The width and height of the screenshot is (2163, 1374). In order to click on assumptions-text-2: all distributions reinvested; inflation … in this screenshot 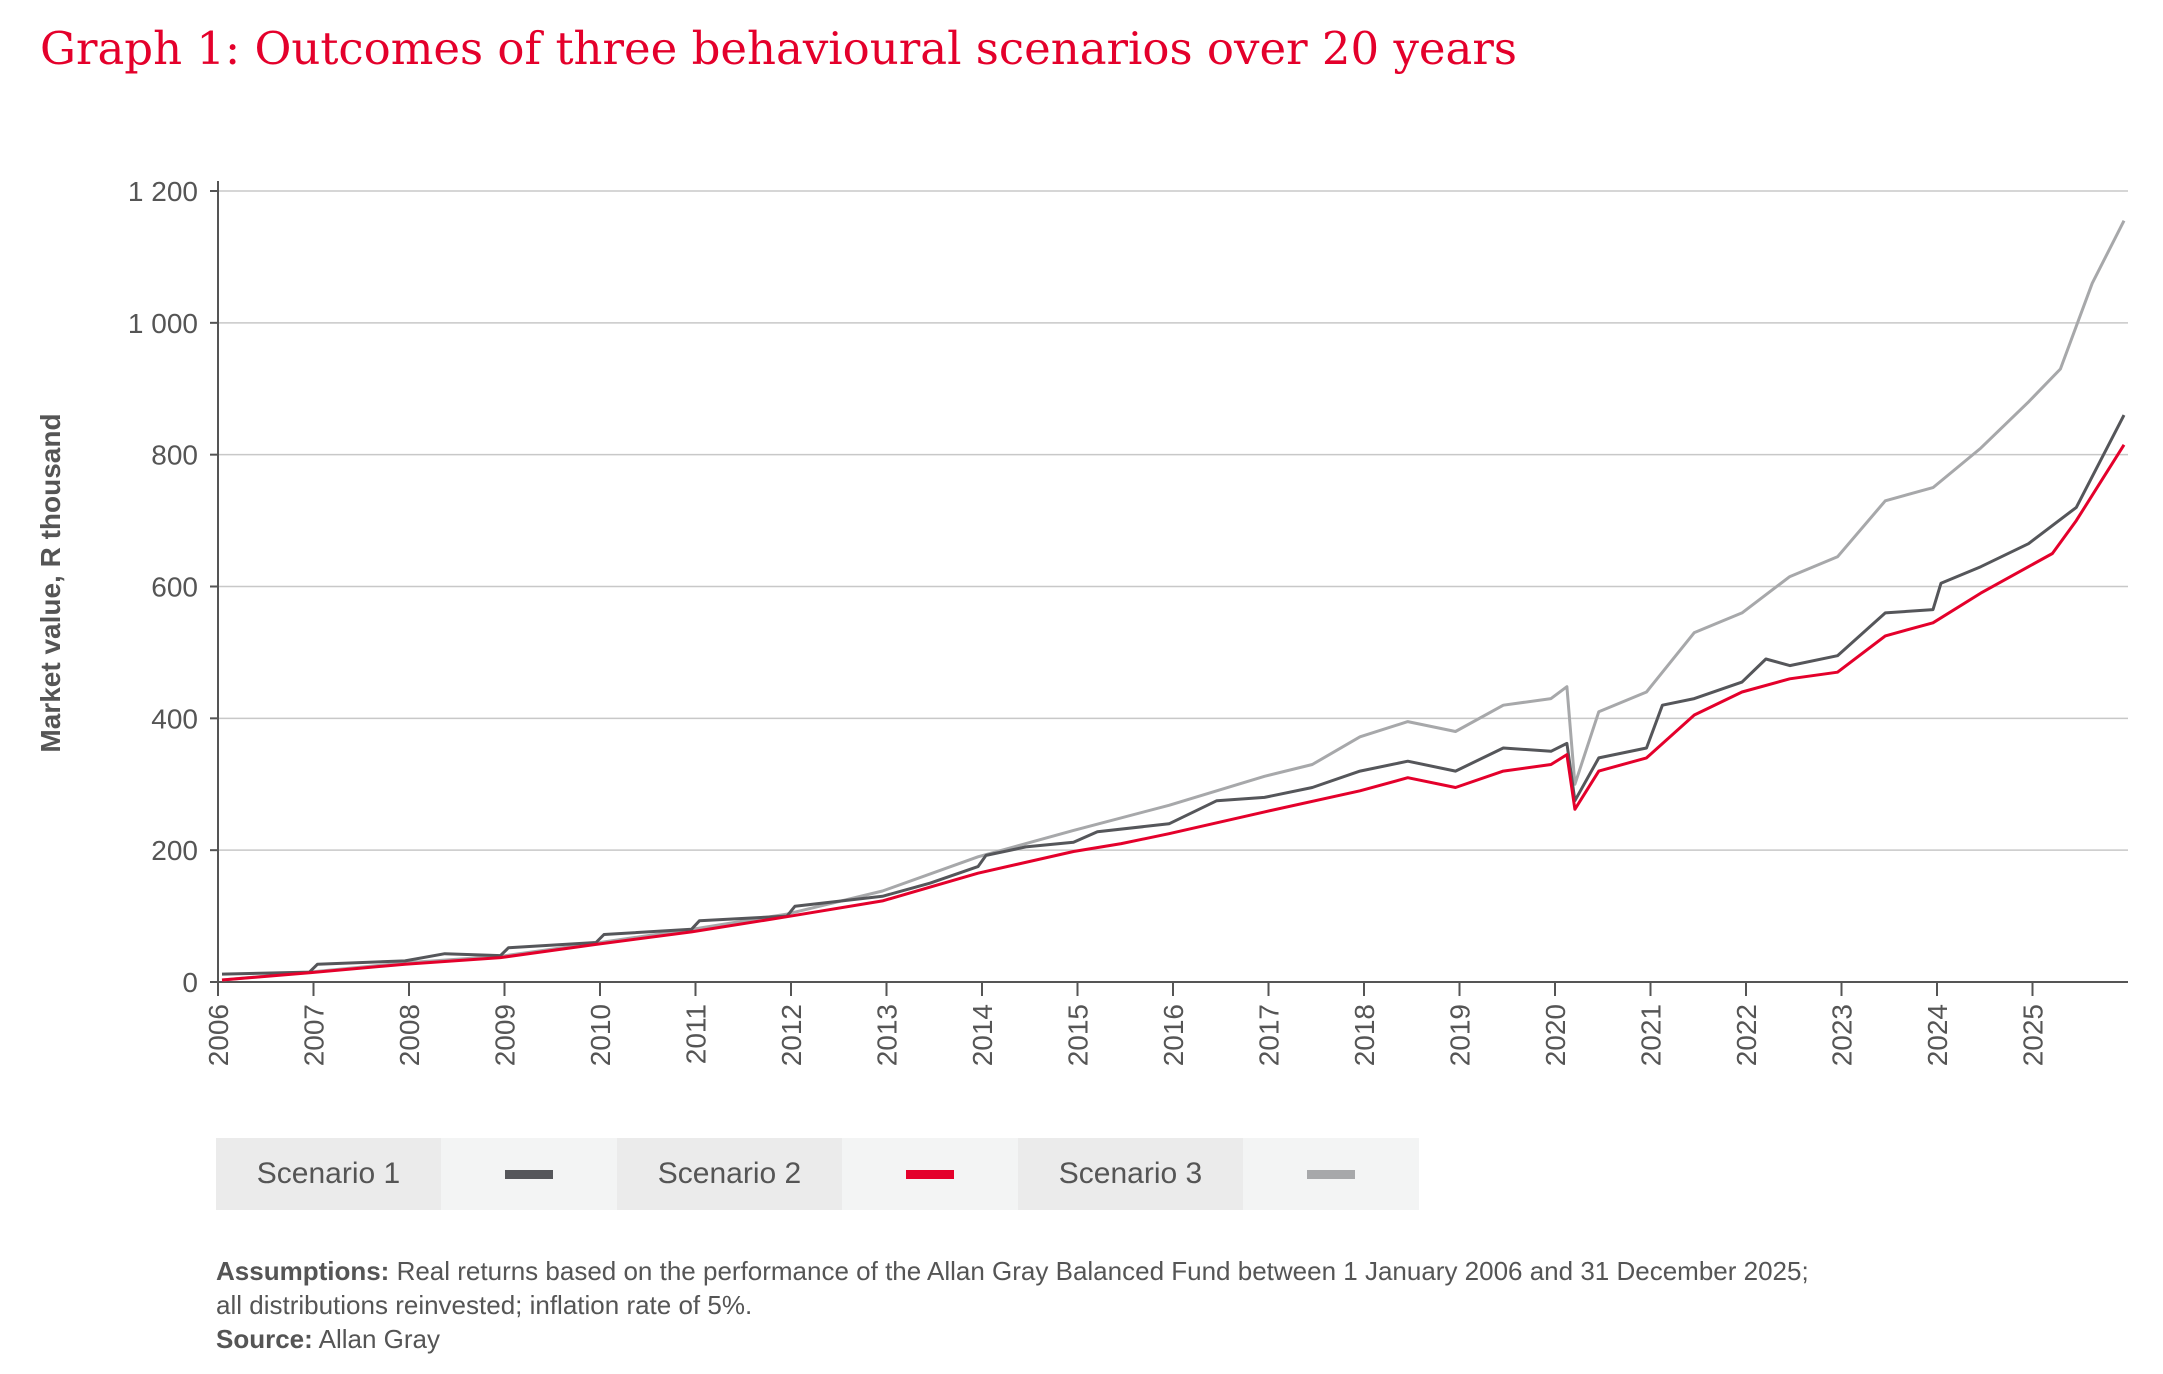, I will do `click(484, 1305)`.